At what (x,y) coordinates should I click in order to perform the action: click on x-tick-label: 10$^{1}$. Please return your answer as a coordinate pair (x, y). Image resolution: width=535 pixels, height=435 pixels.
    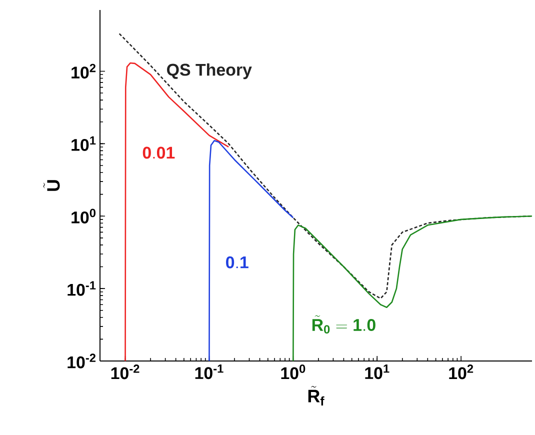
    Looking at the image, I should click on (377, 372).